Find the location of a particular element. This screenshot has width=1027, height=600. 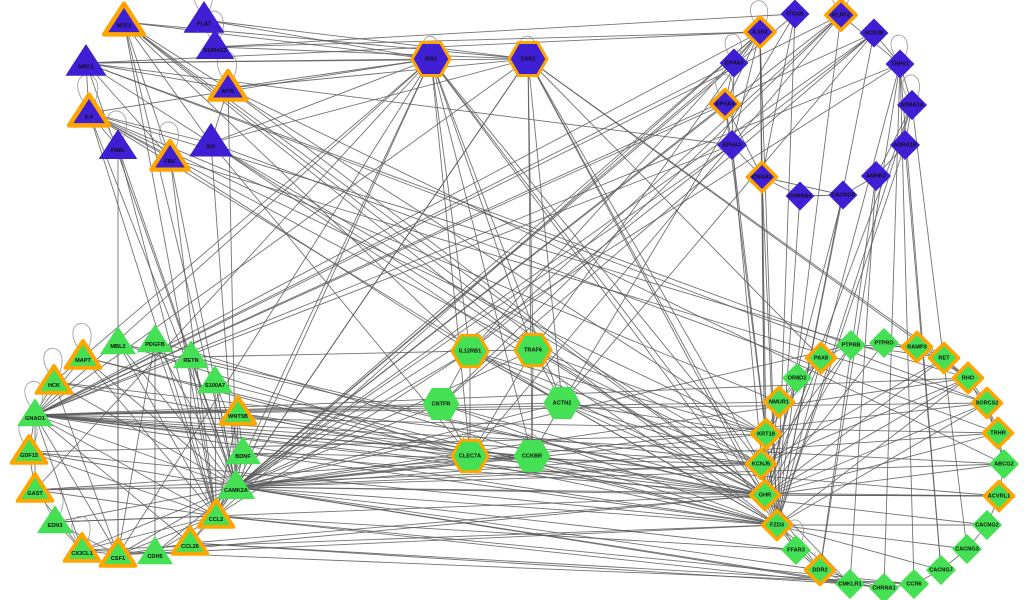

graph-node-abcg2: ABCG2 is located at coordinates (1004, 464).